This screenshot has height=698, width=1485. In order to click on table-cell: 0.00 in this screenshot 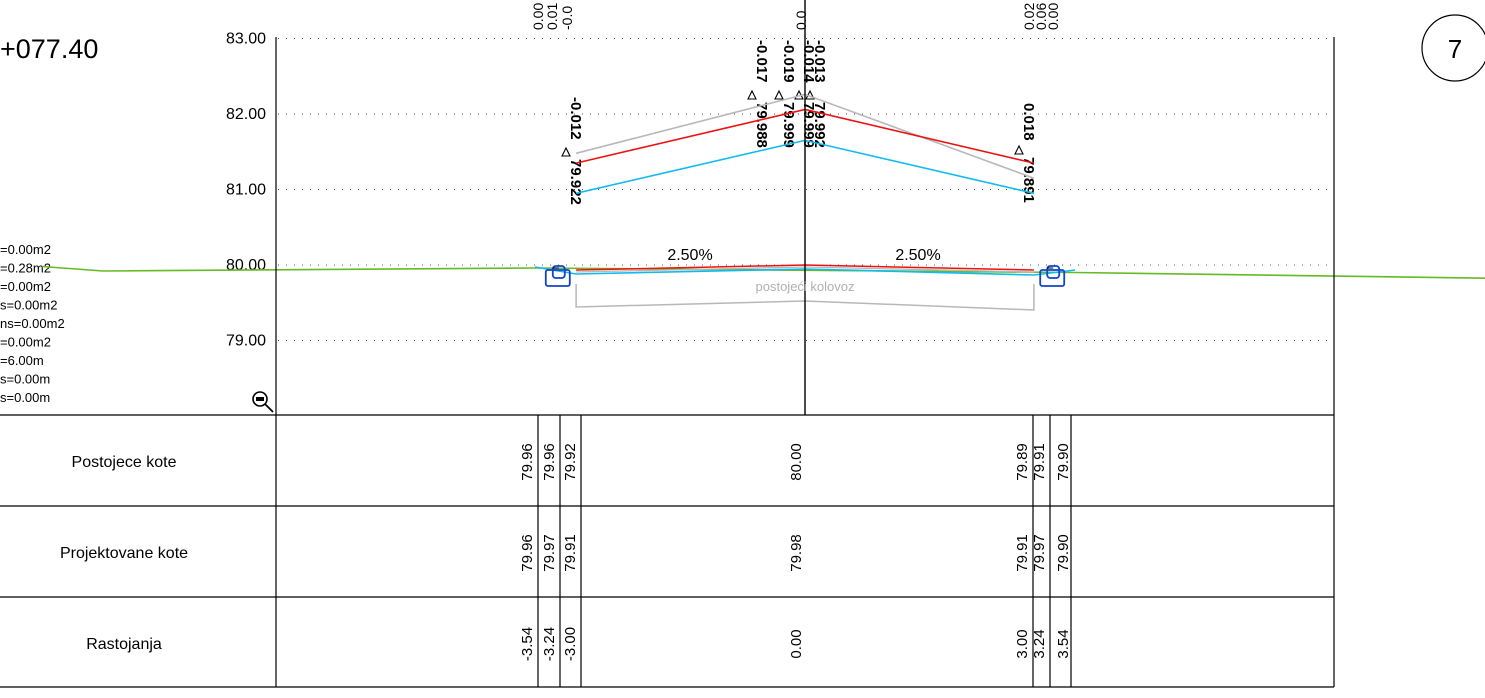, I will do `click(796, 643)`.